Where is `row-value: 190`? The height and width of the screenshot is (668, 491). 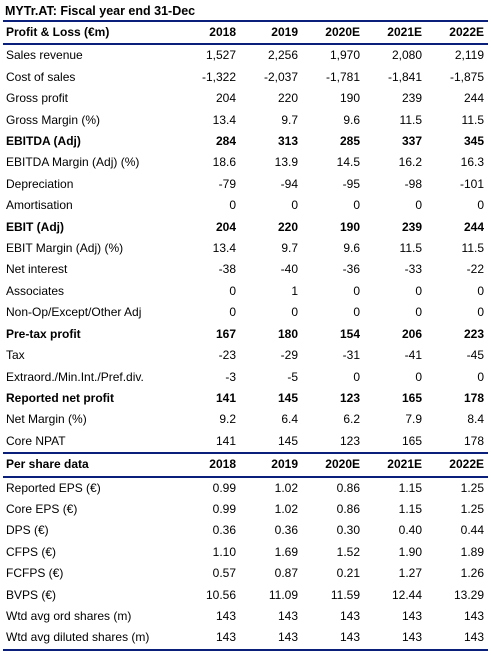 row-value: 190 is located at coordinates (349, 98).